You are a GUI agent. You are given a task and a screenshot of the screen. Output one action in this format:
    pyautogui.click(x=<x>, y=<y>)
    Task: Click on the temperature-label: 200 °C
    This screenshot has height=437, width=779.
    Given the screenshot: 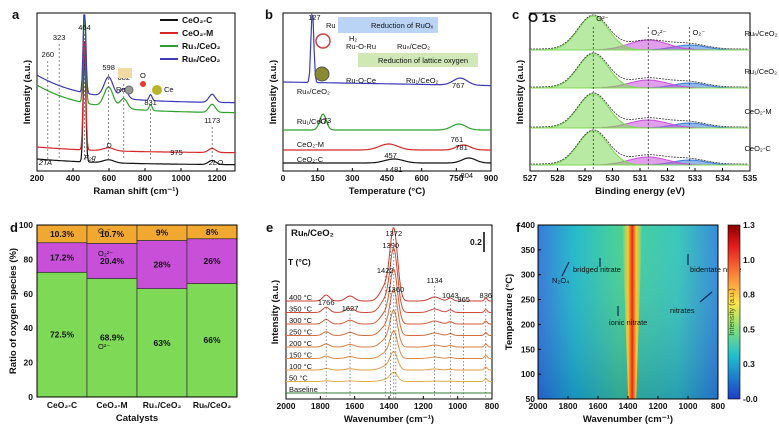 What is the action you would take?
    pyautogui.click(x=301, y=343)
    